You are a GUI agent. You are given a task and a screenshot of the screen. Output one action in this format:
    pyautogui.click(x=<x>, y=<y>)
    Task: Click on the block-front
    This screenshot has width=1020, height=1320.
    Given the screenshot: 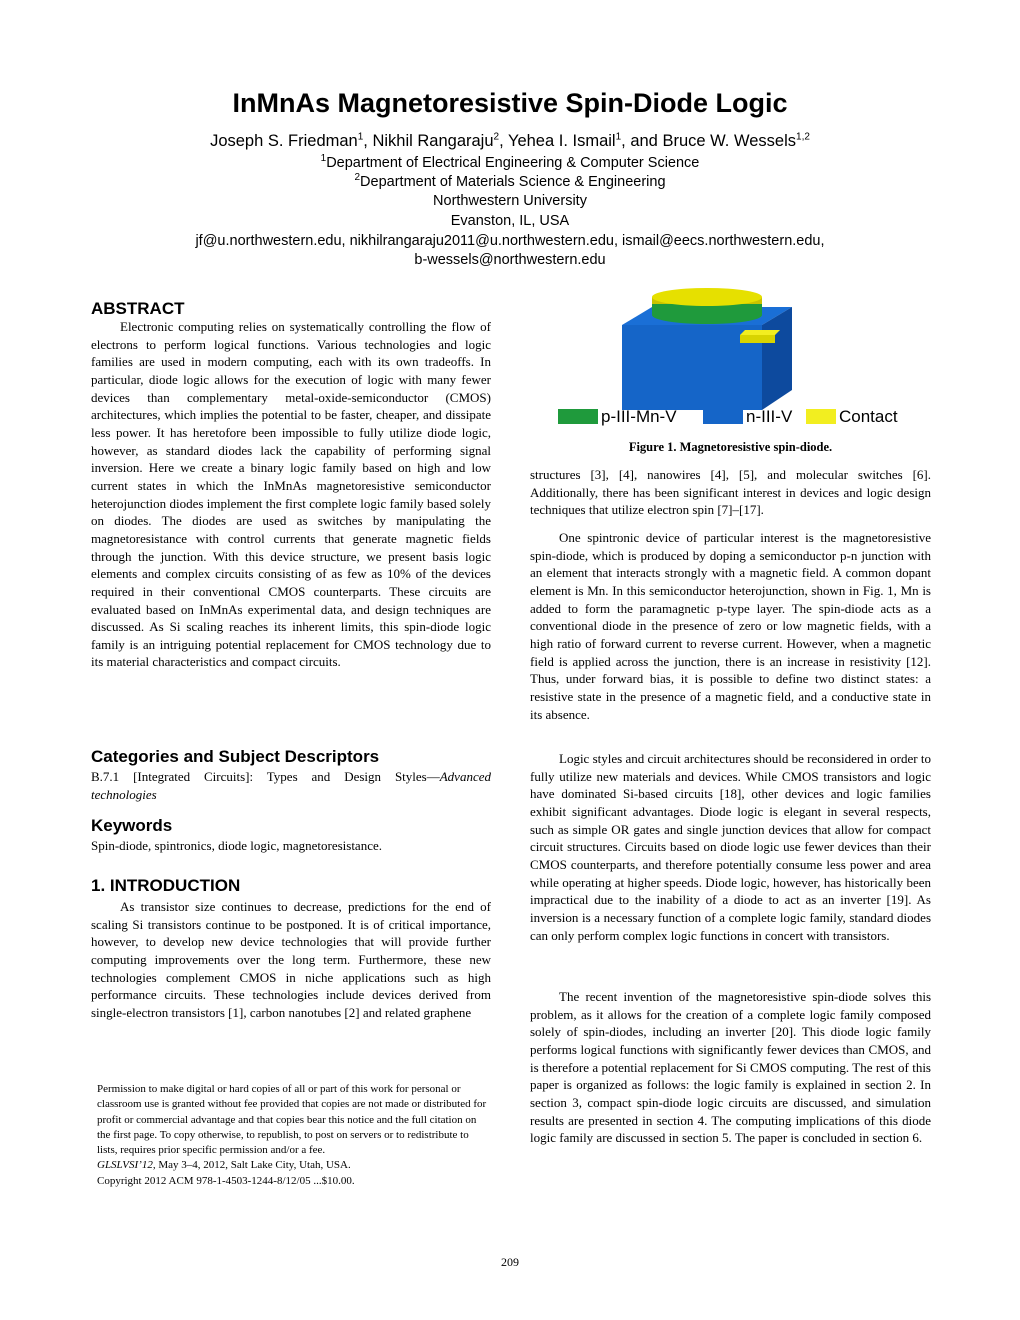 What is the action you would take?
    pyautogui.click(x=692, y=367)
    